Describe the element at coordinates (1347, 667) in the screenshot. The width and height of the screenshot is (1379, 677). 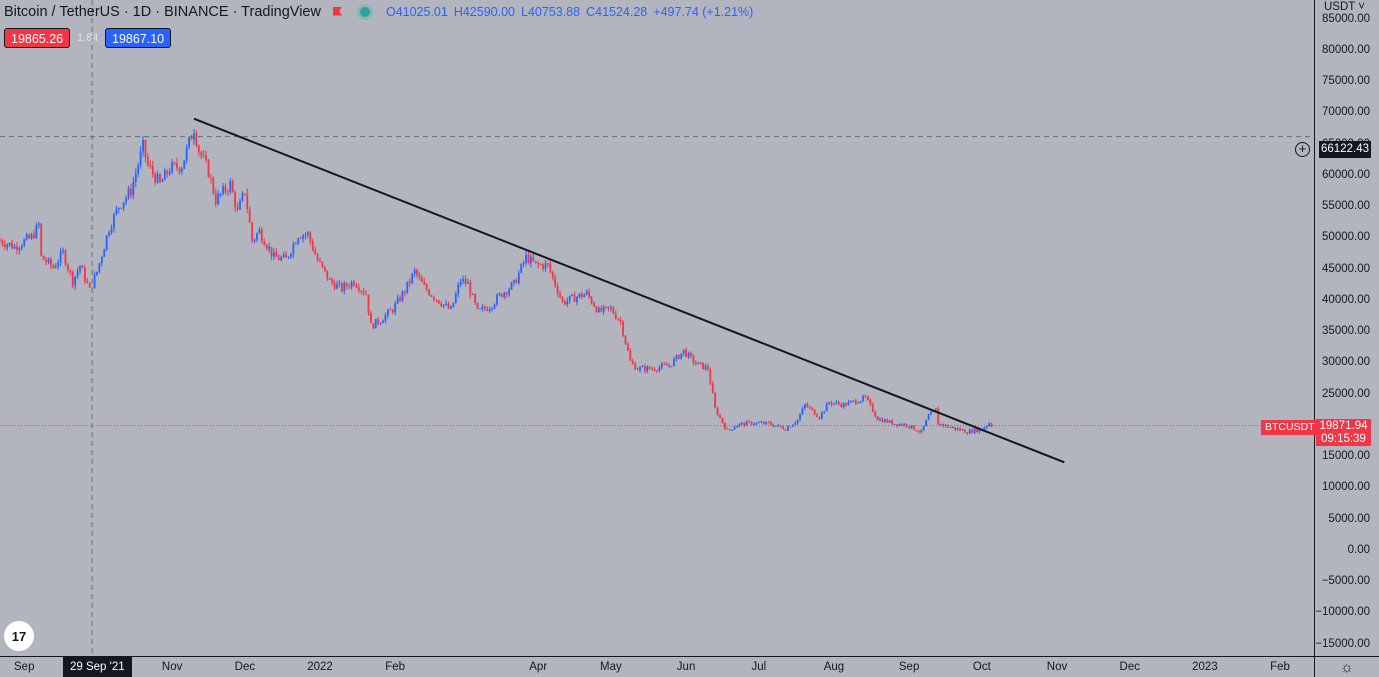
I see `settings-gear-icon: ☼` at that location.